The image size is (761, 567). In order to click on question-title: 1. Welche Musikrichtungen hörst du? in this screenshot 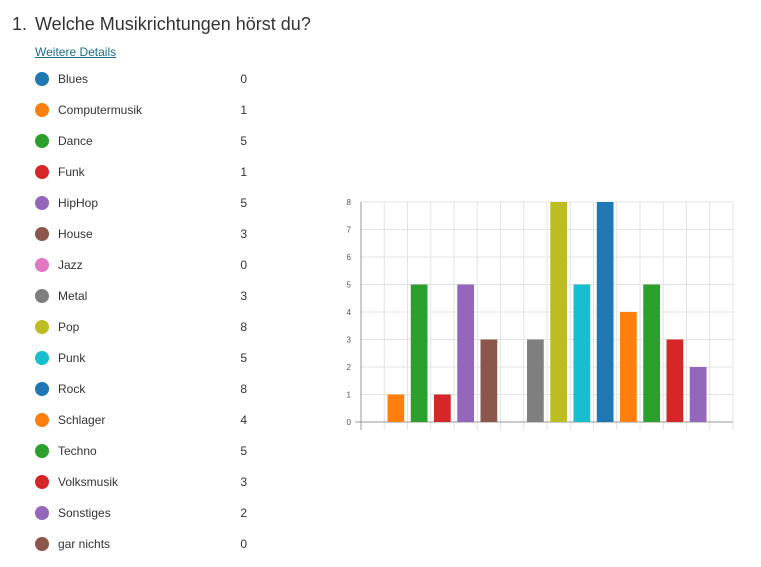, I will do `click(161, 24)`.